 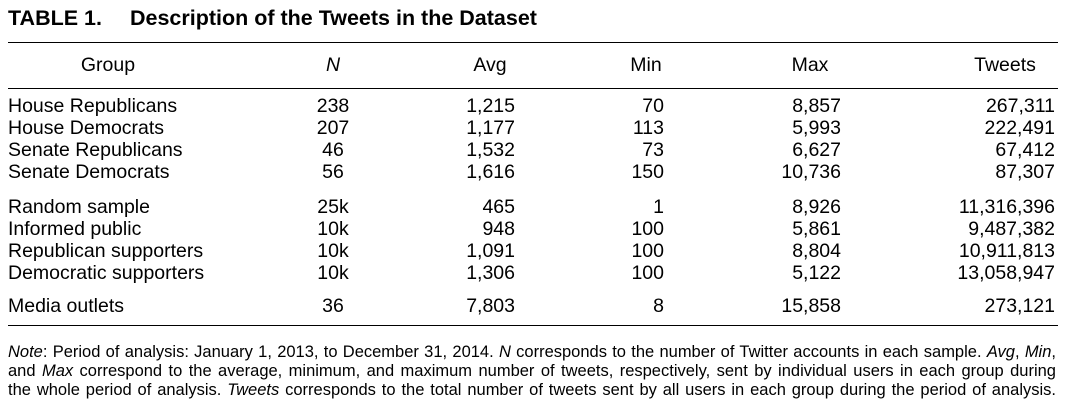 I want to click on cell-avg: 1,091, so click(x=490, y=251).